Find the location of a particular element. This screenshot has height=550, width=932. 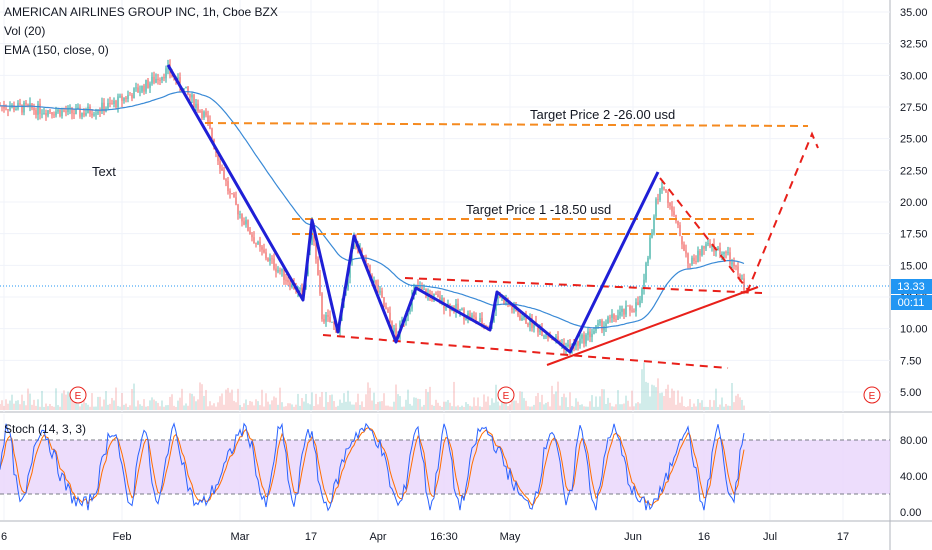

bar-countdown: 00:11 is located at coordinates (911, 303).